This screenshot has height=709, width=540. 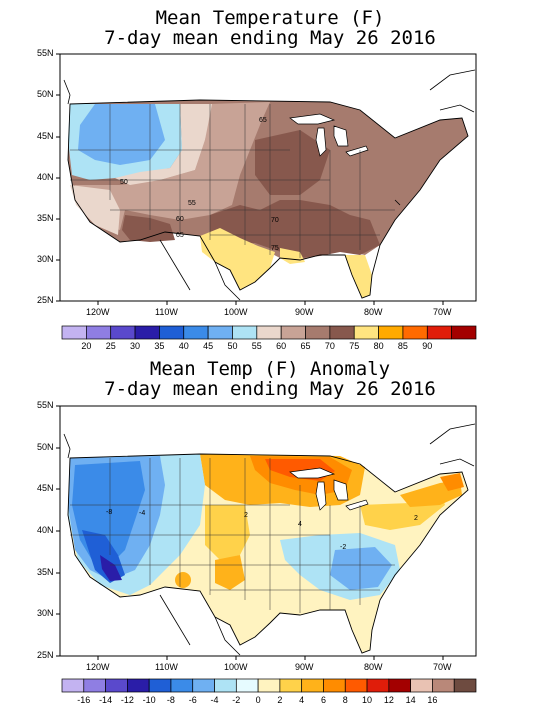 I want to click on colorbar-tick-label: 50, so click(x=232, y=346).